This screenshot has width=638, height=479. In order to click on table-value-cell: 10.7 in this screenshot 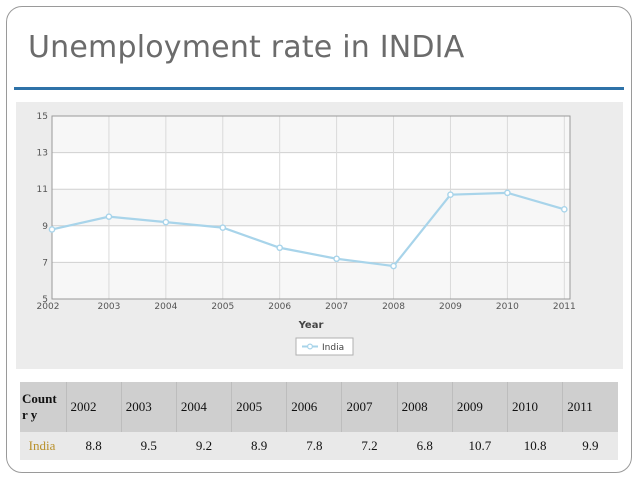, I will do `click(480, 446)`.